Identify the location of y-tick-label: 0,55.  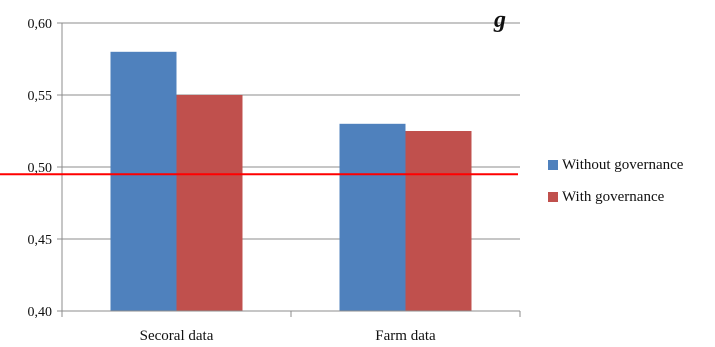
(40, 96).